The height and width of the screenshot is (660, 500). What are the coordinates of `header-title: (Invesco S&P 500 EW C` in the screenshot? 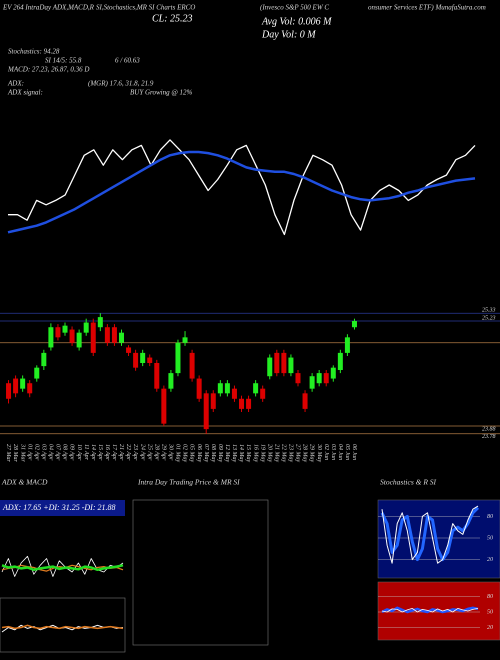 It's located at (294, 8).